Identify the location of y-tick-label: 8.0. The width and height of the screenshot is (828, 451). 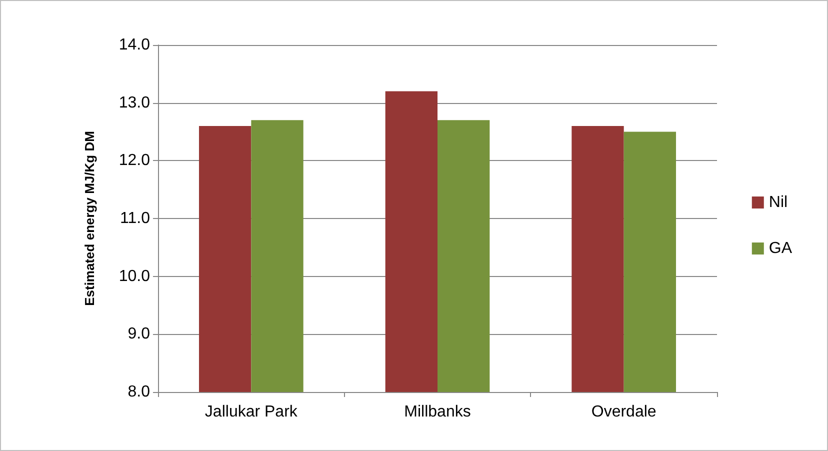
(139, 392).